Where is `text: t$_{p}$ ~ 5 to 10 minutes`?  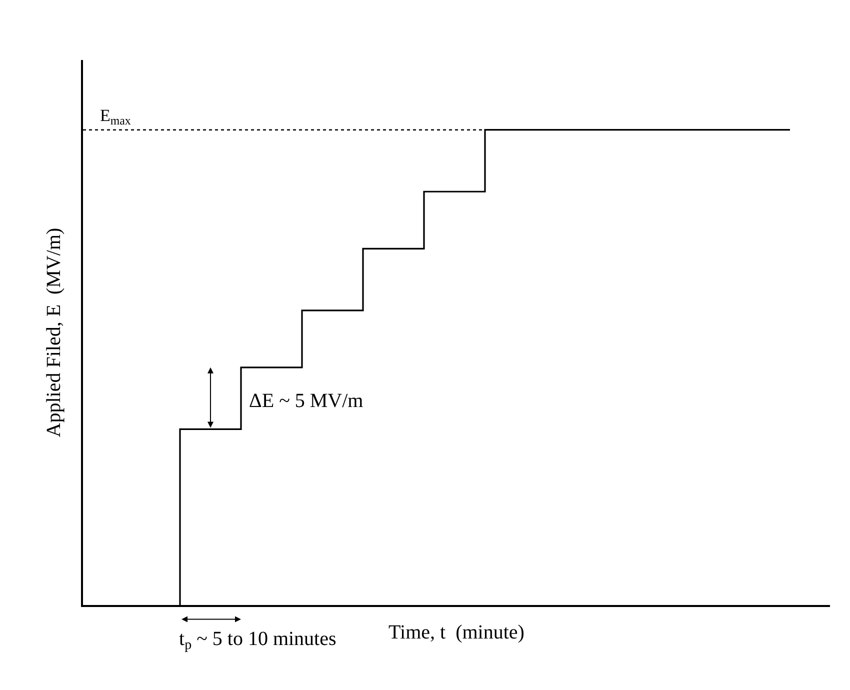 text: t$_{p}$ ~ 5 to 10 minutes is located at coordinates (257, 641).